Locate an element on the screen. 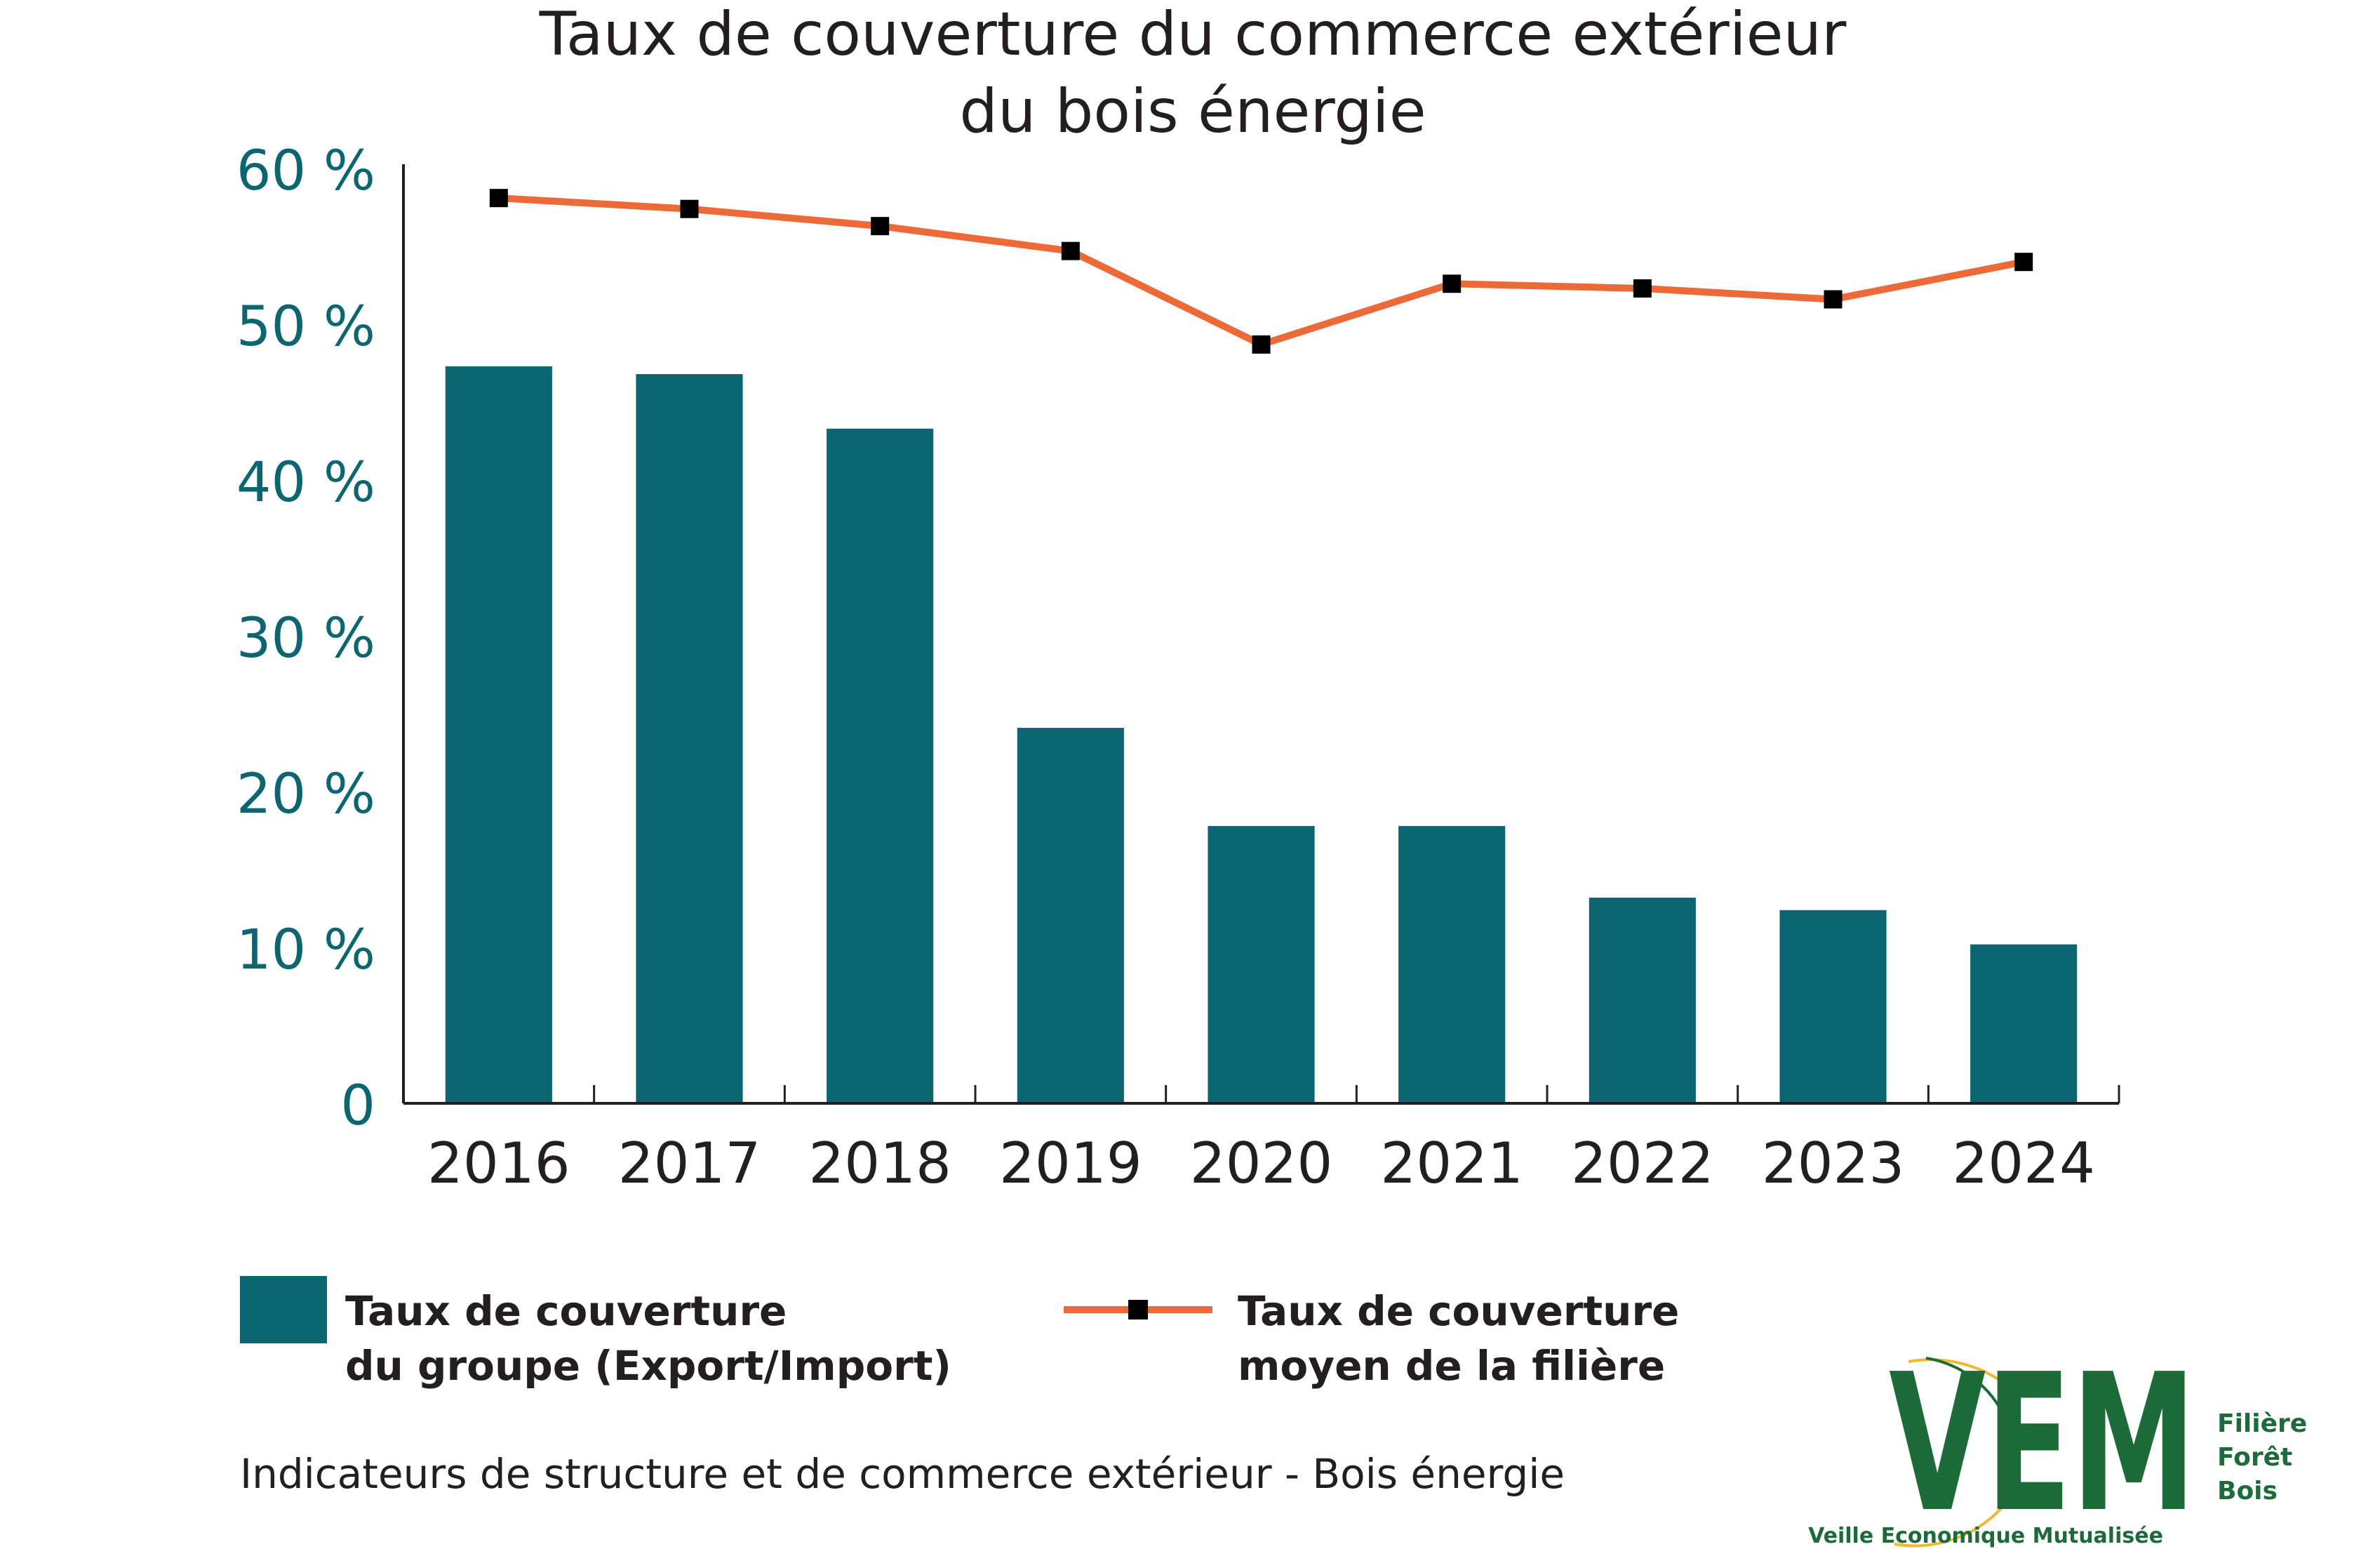 The image size is (2380, 1549). chart-title-line2: du bois énergie is located at coordinates (1193, 112).